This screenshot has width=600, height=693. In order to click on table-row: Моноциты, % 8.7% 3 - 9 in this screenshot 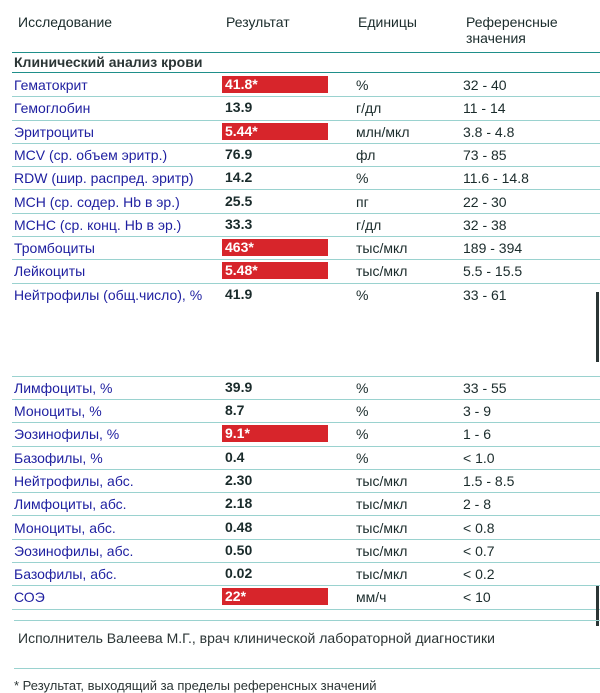, I will do `click(300, 412)`.